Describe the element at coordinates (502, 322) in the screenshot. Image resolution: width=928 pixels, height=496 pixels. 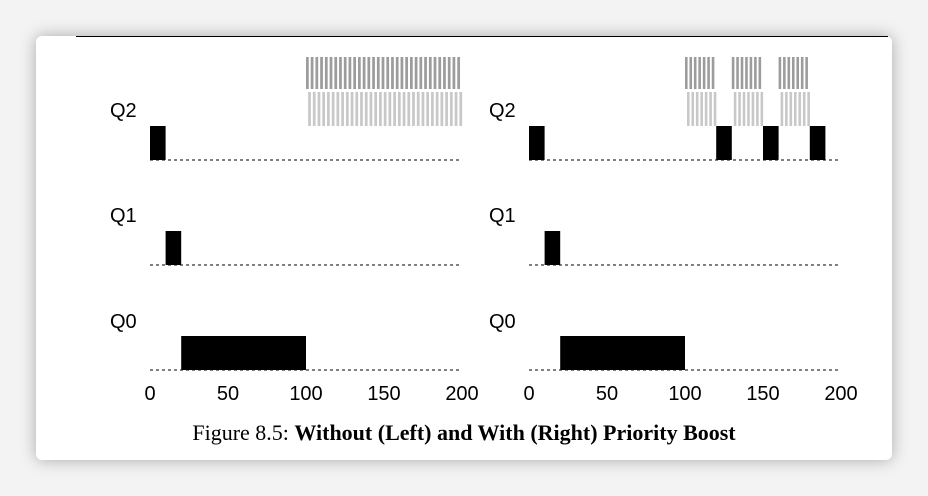
I see `queue-label-q0: Q0` at that location.